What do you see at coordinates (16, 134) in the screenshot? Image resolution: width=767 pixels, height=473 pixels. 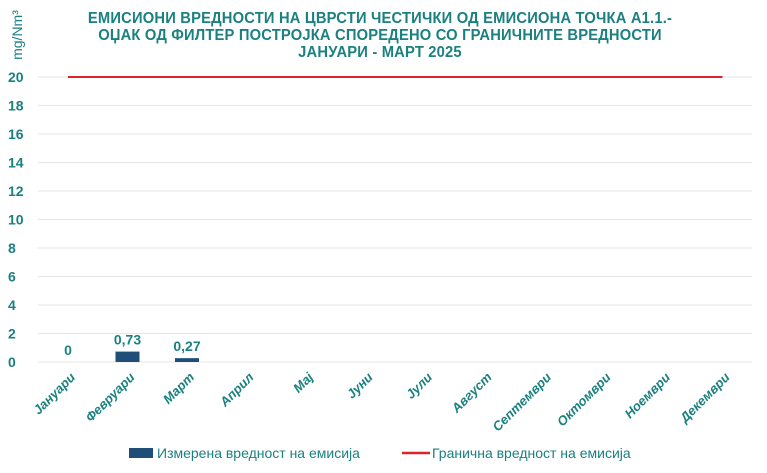 I see `y-tick-label: 16` at bounding box center [16, 134].